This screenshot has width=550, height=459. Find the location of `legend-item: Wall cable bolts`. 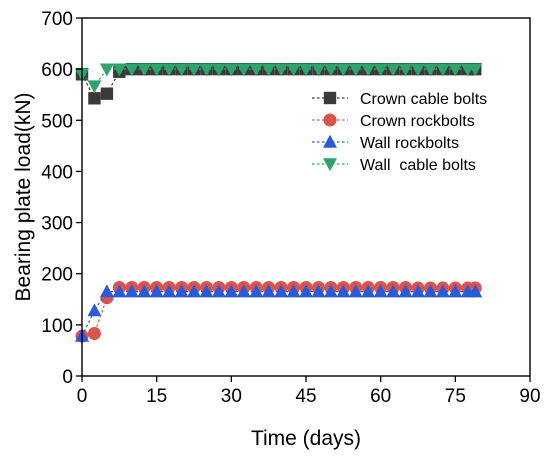

legend-item: Wall cable bolts is located at coordinates (394, 165).